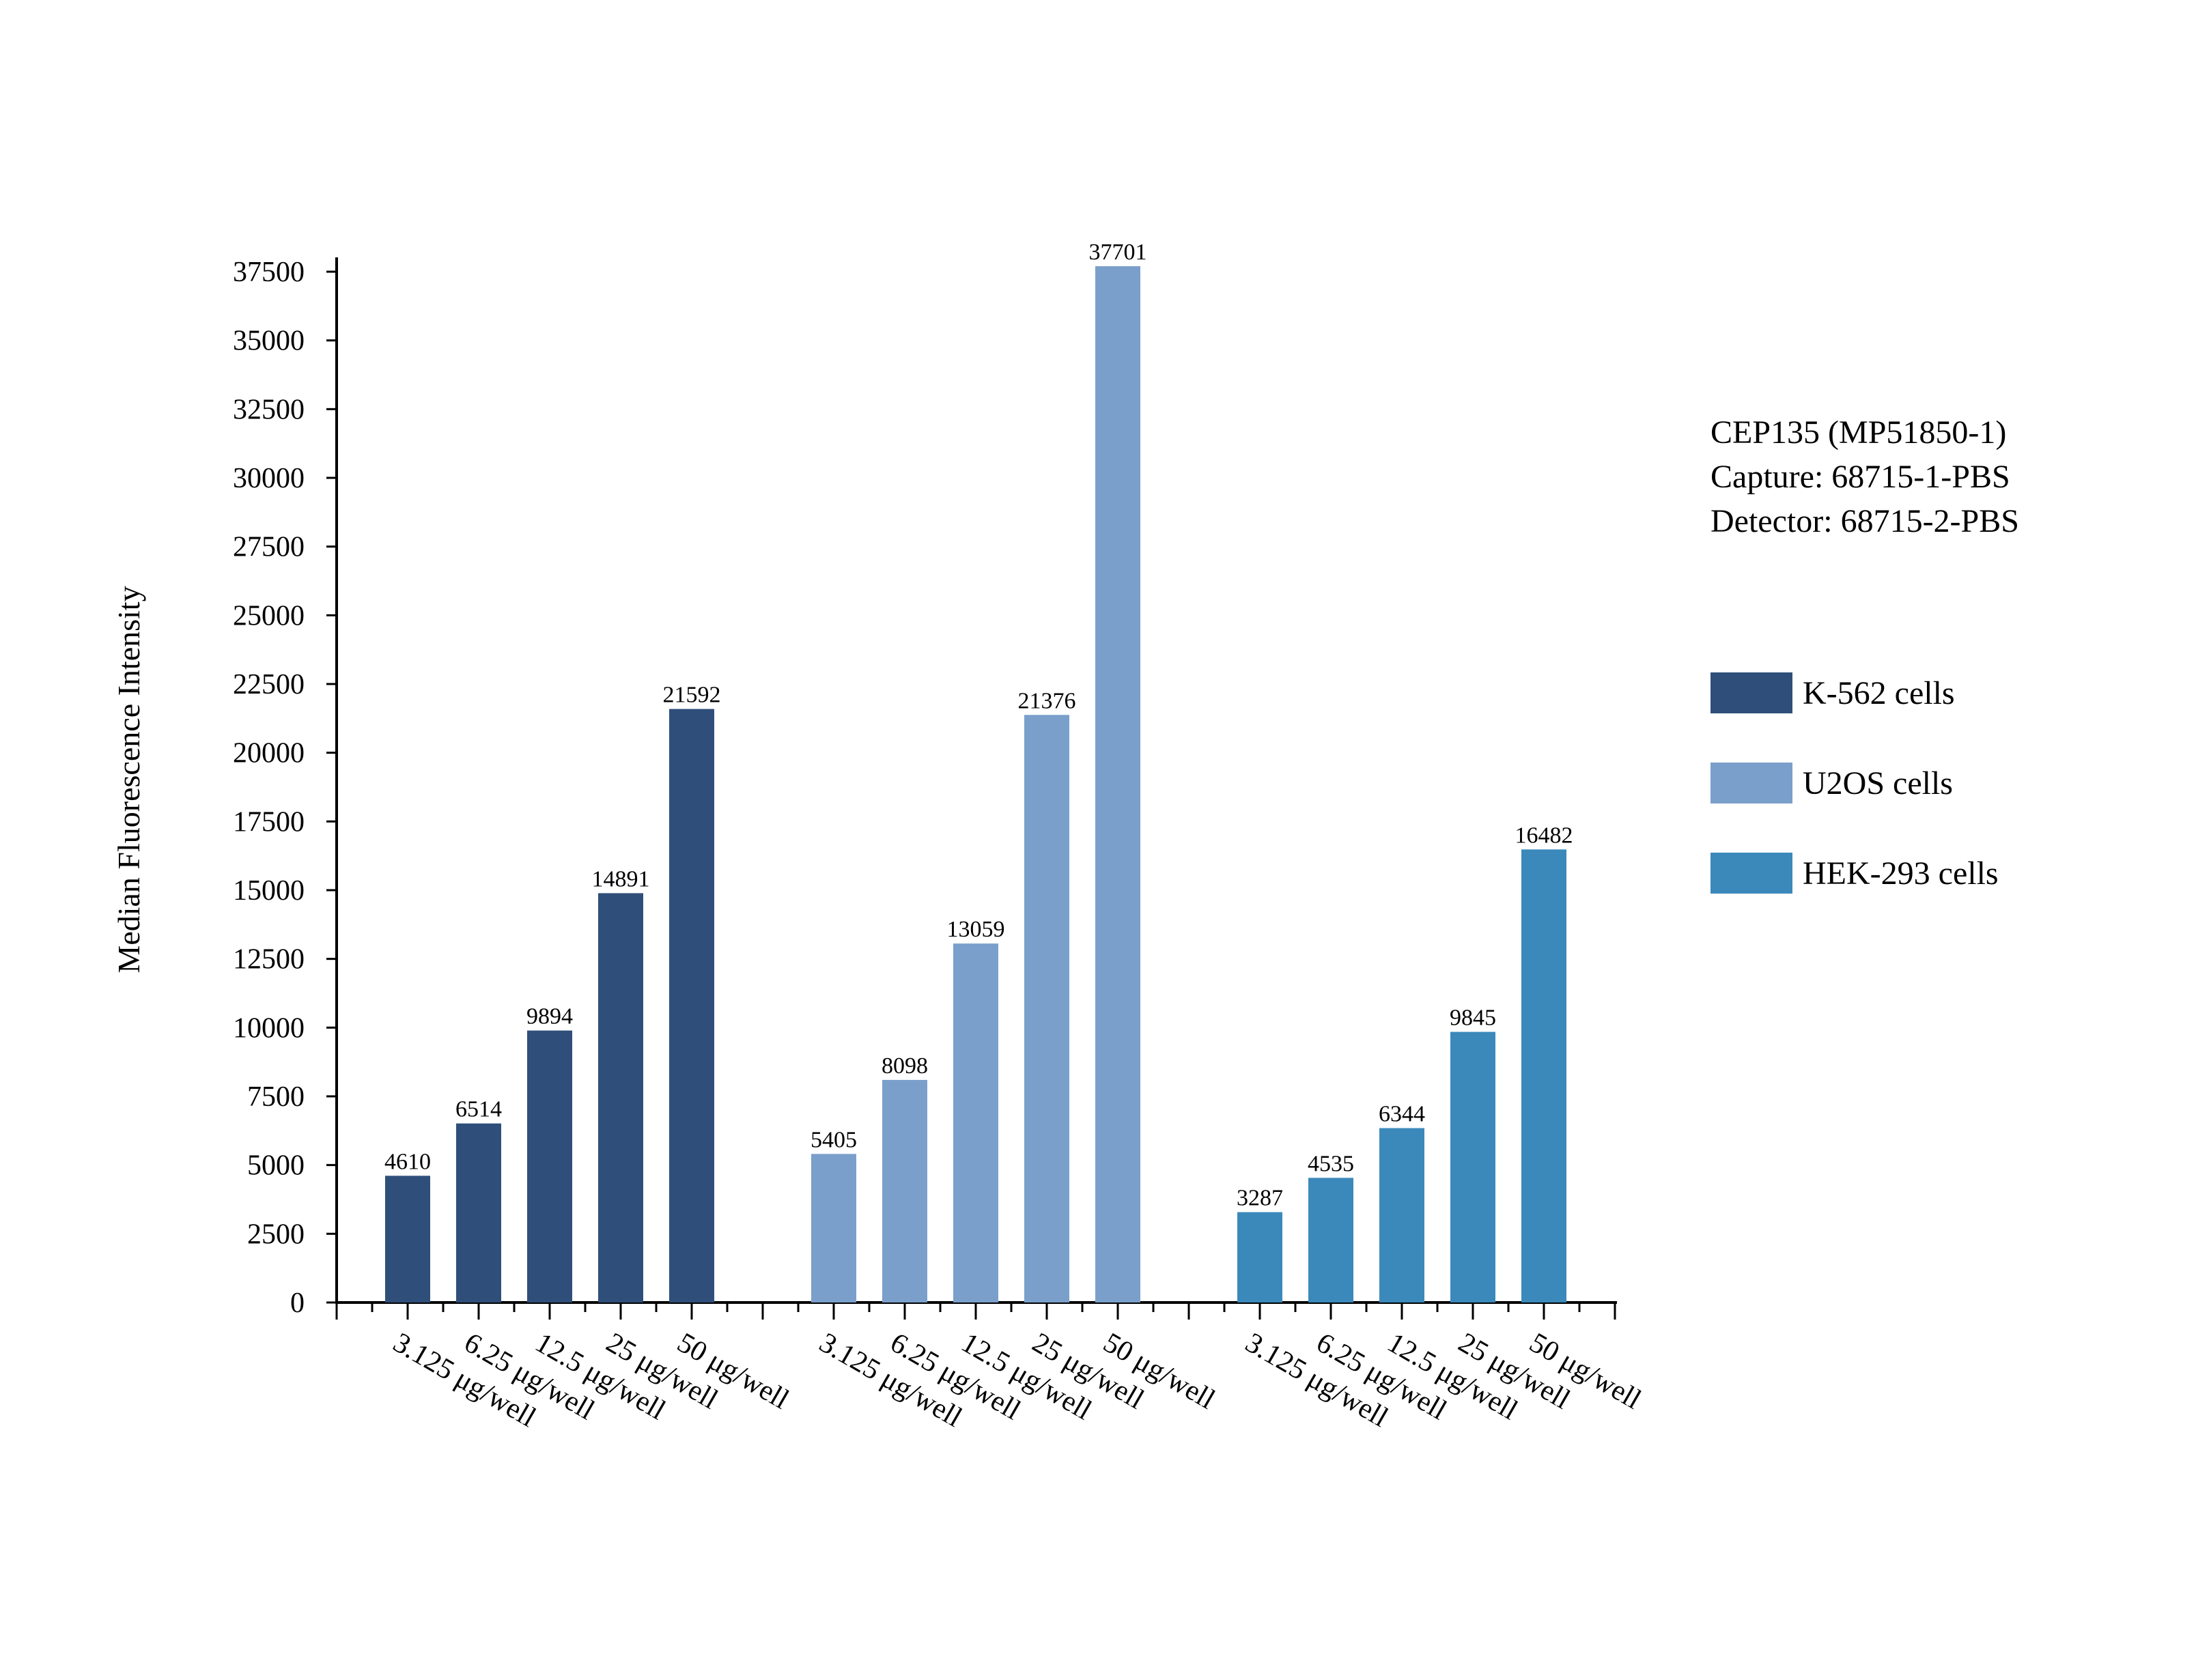 This screenshot has height=1680, width=2196. I want to click on y-tick-label: 30000, so click(269, 478).